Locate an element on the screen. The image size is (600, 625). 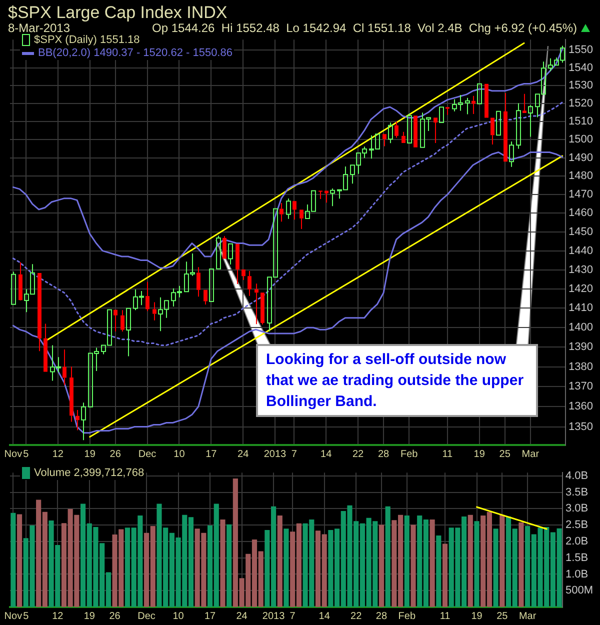
y-tick-label: 1510 is located at coordinates (581, 121).